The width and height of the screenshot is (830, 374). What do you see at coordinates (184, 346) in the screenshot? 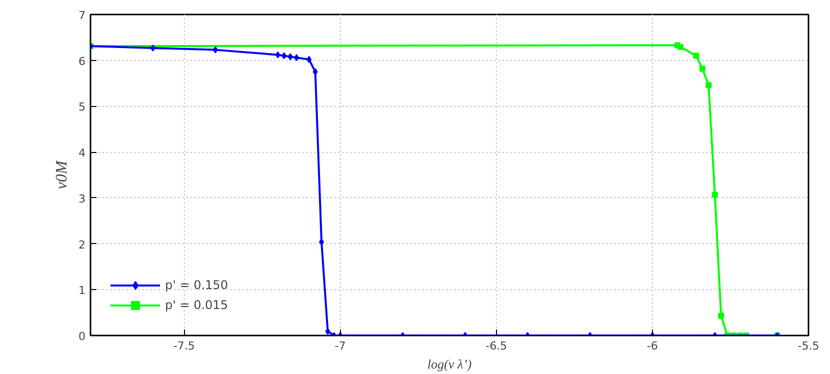
I see `x-tick-label: -7.5` at bounding box center [184, 346].